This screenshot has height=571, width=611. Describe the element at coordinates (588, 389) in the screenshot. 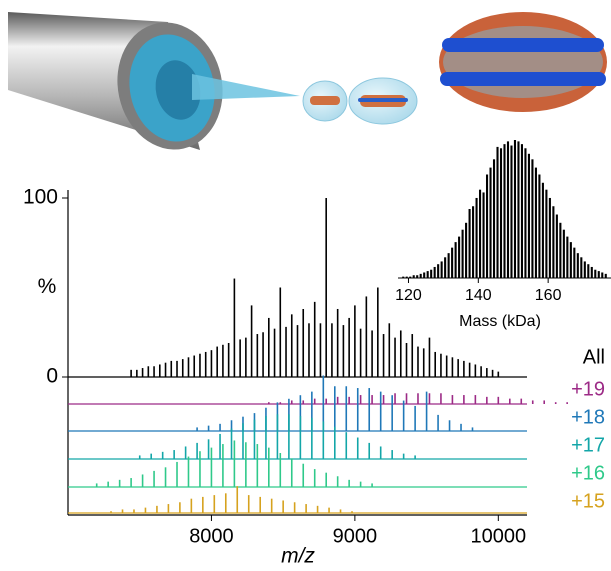

I see `legend-label: +19` at that location.